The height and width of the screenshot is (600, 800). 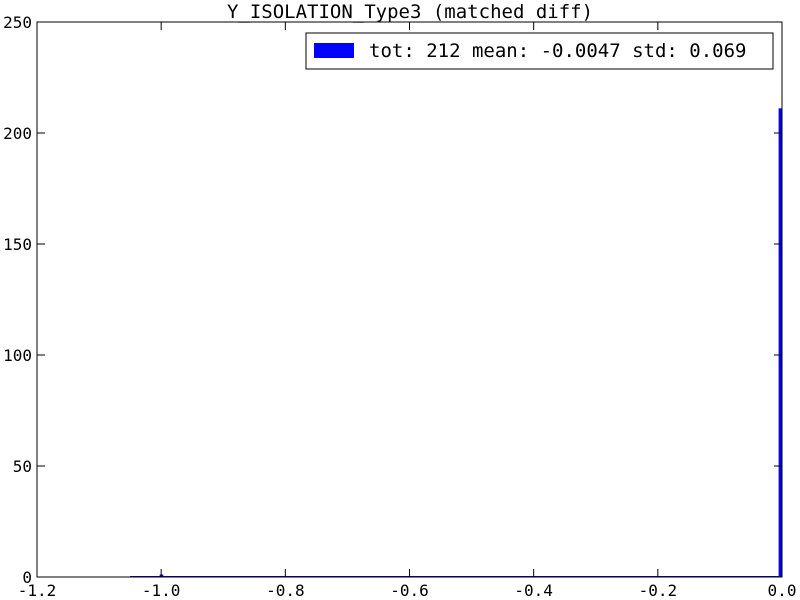 What do you see at coordinates (658, 590) in the screenshot?
I see `x-tick-label: -0.2` at bounding box center [658, 590].